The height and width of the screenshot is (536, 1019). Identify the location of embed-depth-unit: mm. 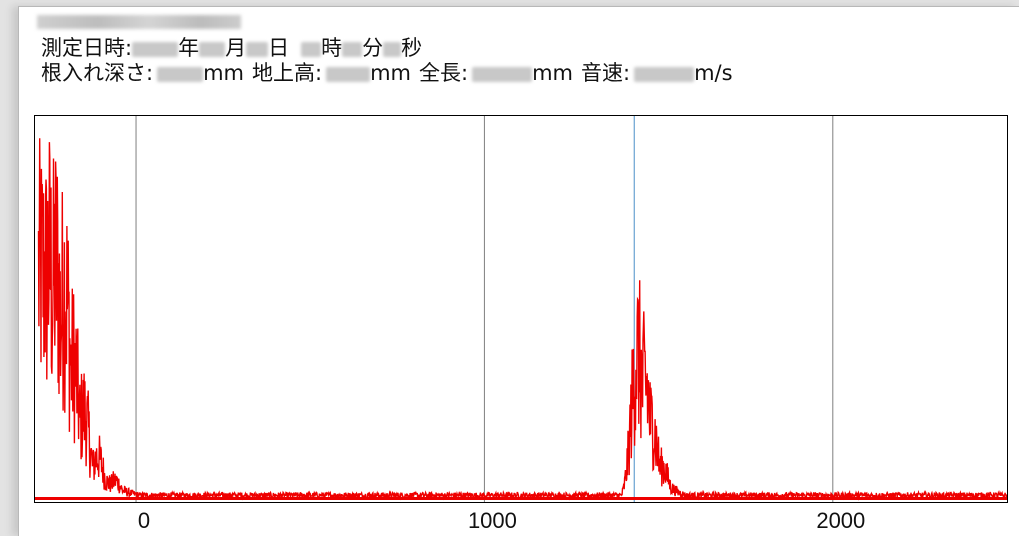
(223, 73).